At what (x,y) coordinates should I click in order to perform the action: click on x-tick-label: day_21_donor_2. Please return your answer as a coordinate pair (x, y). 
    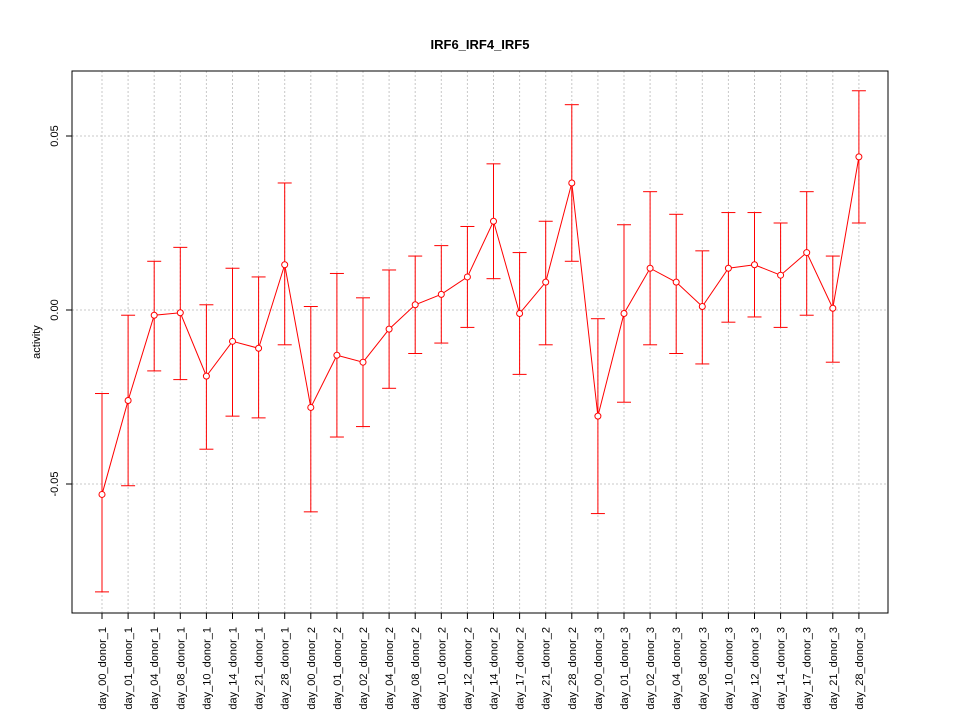
    Looking at the image, I should click on (547, 668).